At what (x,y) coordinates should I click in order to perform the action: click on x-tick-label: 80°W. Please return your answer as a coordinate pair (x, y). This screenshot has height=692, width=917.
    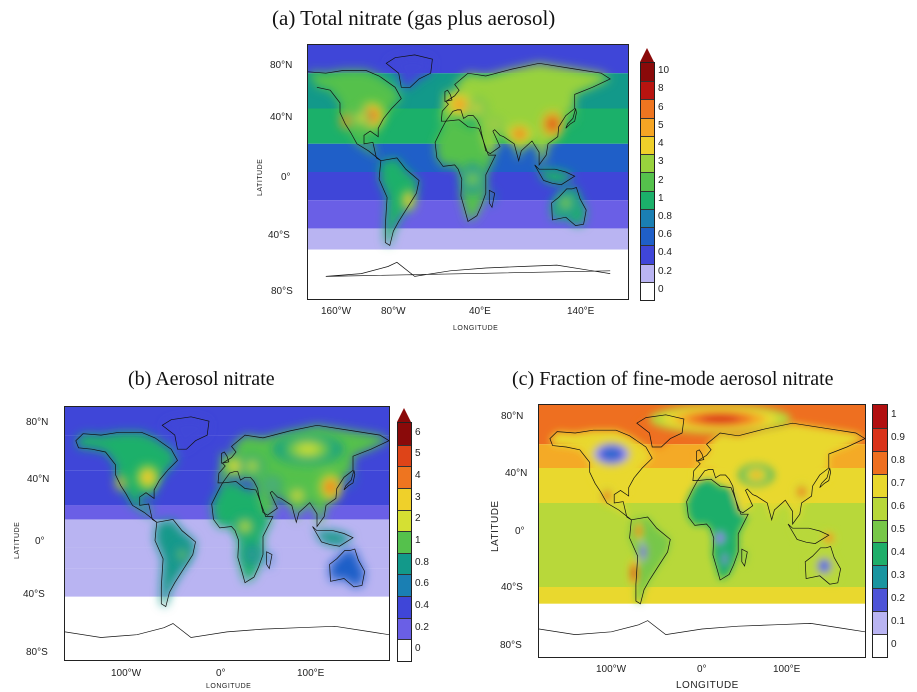
    Looking at the image, I should click on (393, 311).